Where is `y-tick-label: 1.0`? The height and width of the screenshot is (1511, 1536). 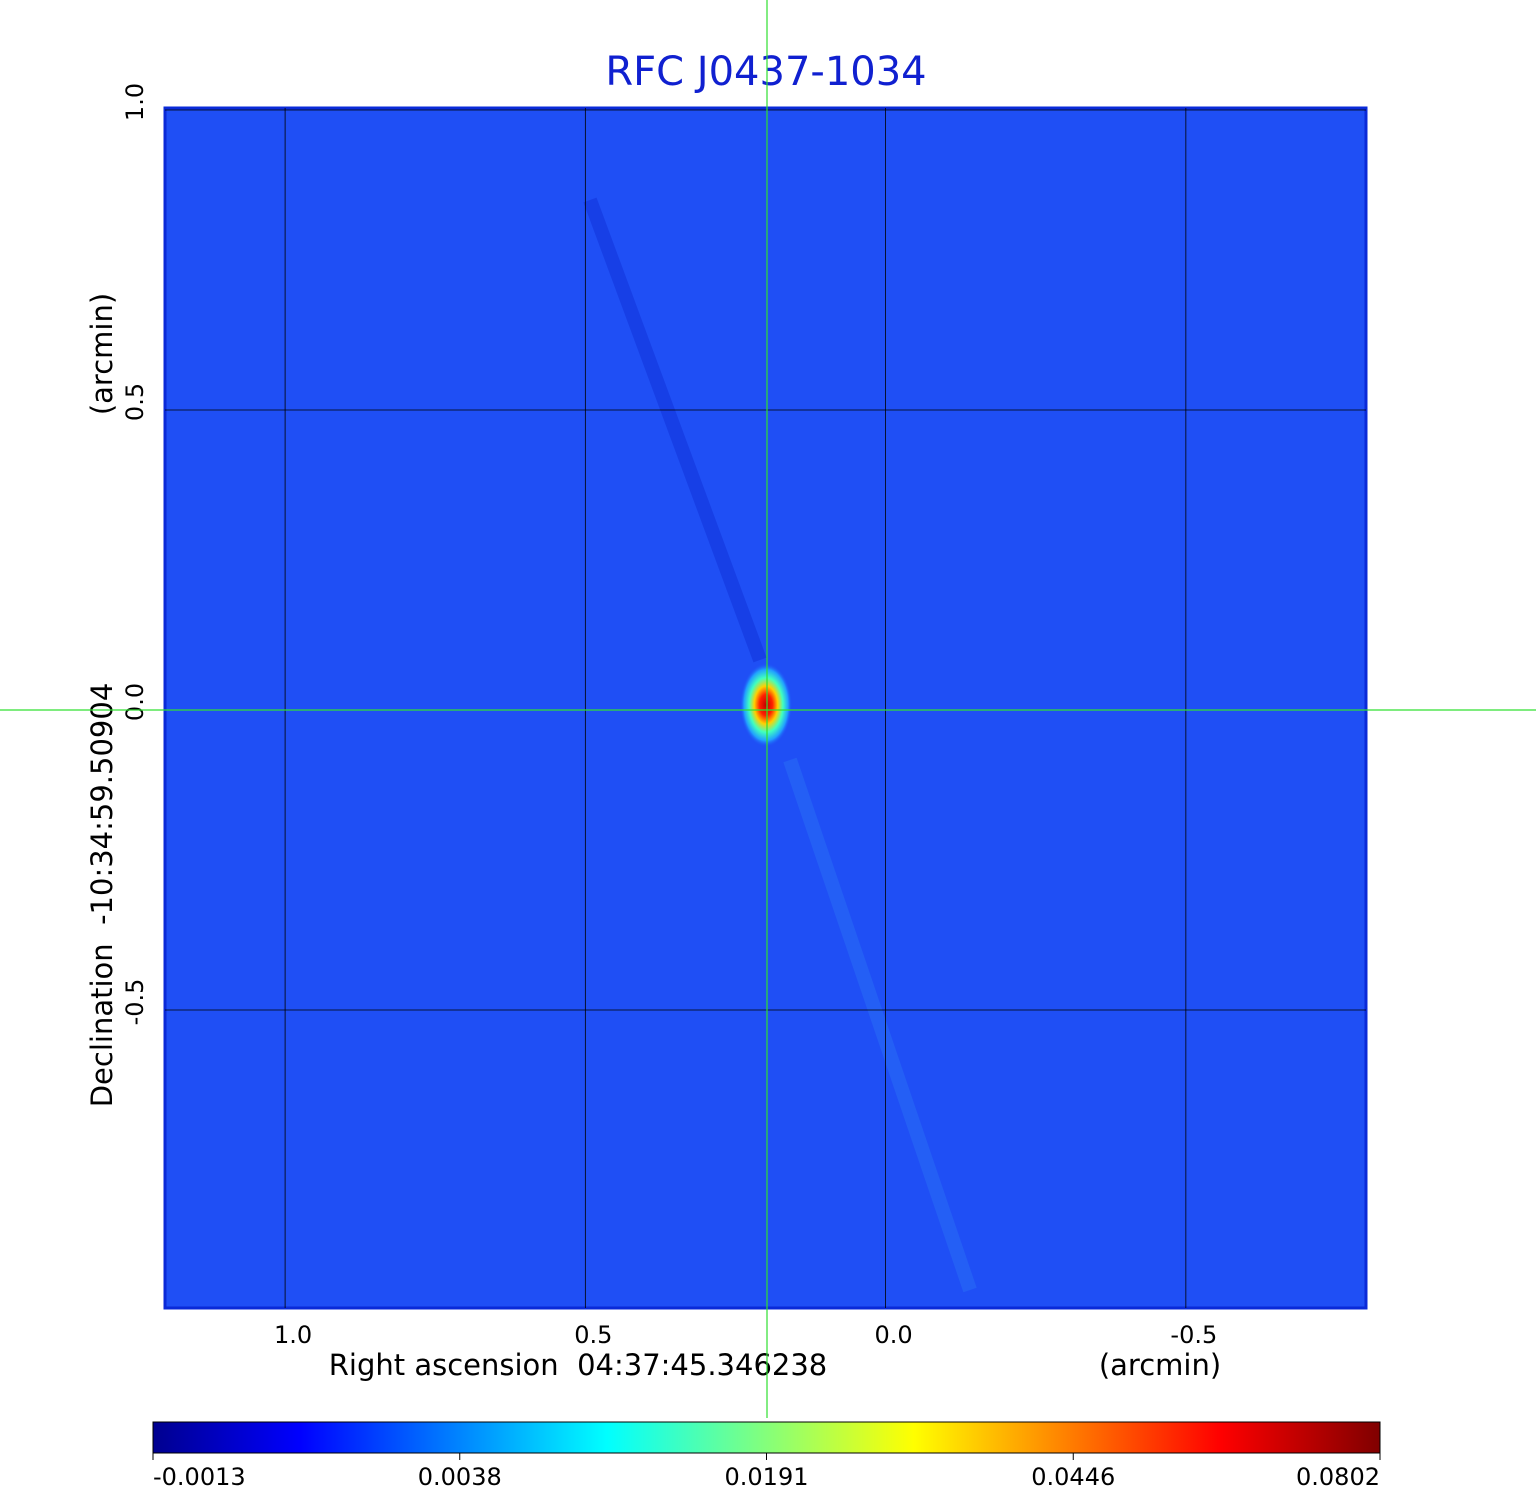
y-tick-label: 1.0 is located at coordinates (135, 102).